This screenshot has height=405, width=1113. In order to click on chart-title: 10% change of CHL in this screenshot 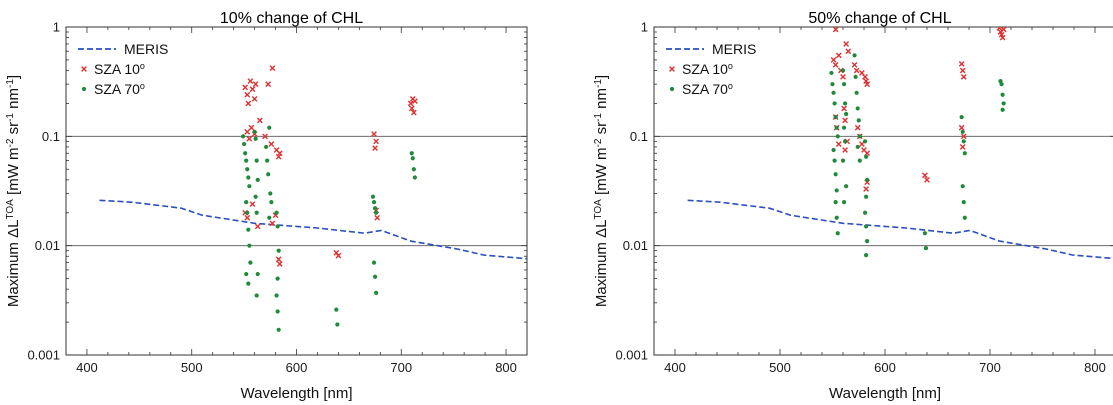, I will do `click(291, 18)`.